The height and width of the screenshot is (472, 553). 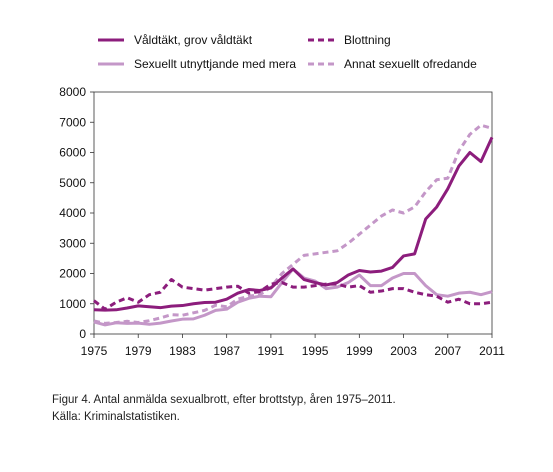 What do you see at coordinates (72, 122) in the screenshot?
I see `y-tick-label: 7000` at bounding box center [72, 122].